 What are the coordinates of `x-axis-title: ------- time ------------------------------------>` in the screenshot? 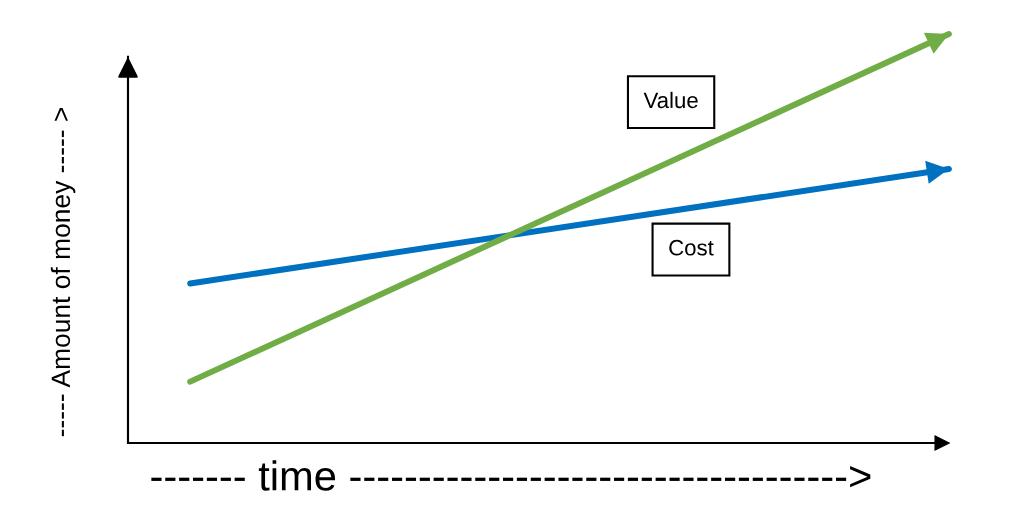 It's located at (511, 475).